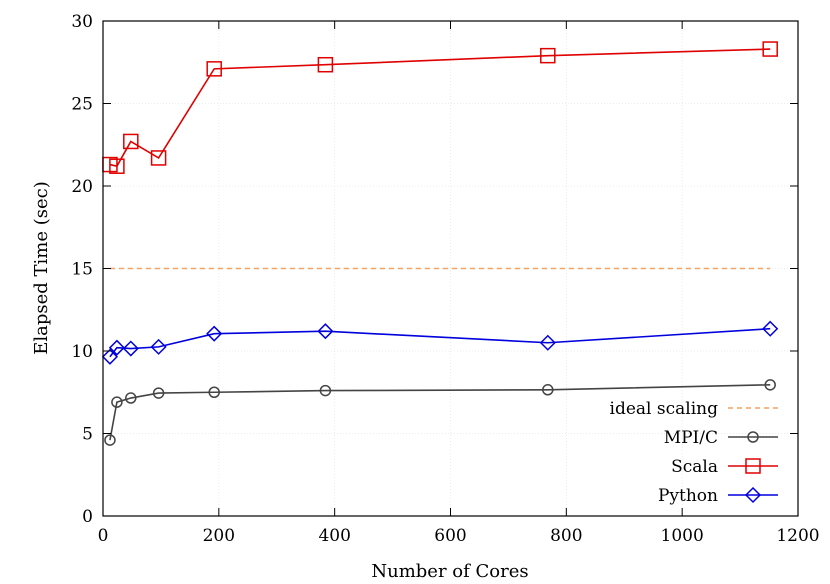  What do you see at coordinates (694, 452) in the screenshot?
I see `legend: ideal scaling MPI/C Scala Python` at bounding box center [694, 452].